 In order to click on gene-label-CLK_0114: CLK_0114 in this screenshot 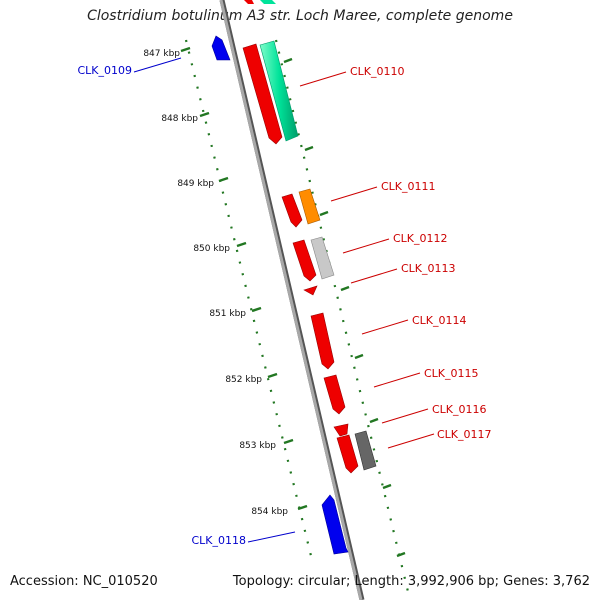, I will do `click(439, 320)`.